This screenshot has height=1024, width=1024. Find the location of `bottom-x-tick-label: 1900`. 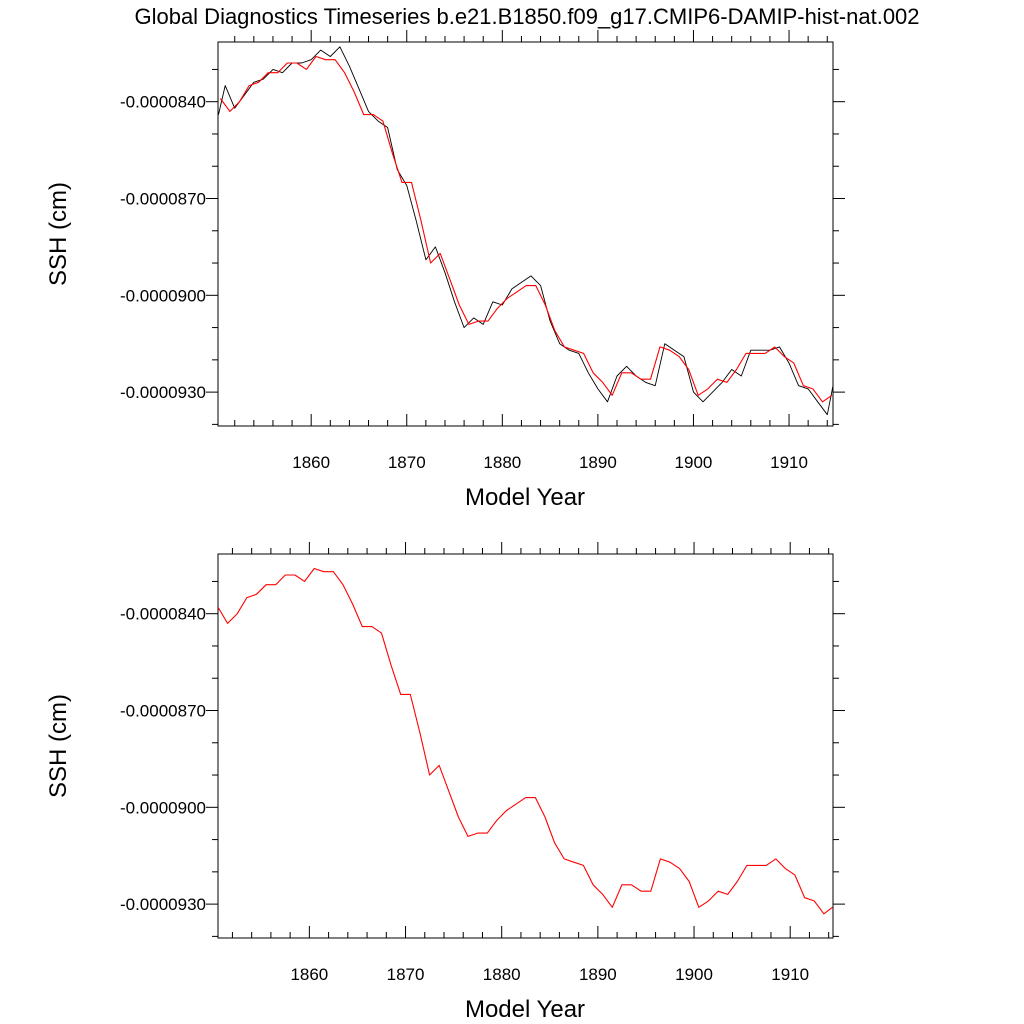

bottom-x-tick-label: 1900 is located at coordinates (694, 974).